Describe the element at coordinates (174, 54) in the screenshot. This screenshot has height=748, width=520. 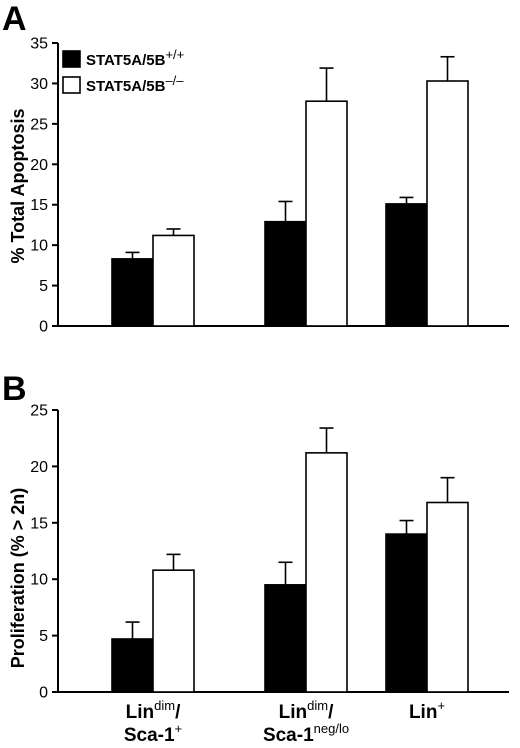
I see `legend-label-sup: +/+` at that location.